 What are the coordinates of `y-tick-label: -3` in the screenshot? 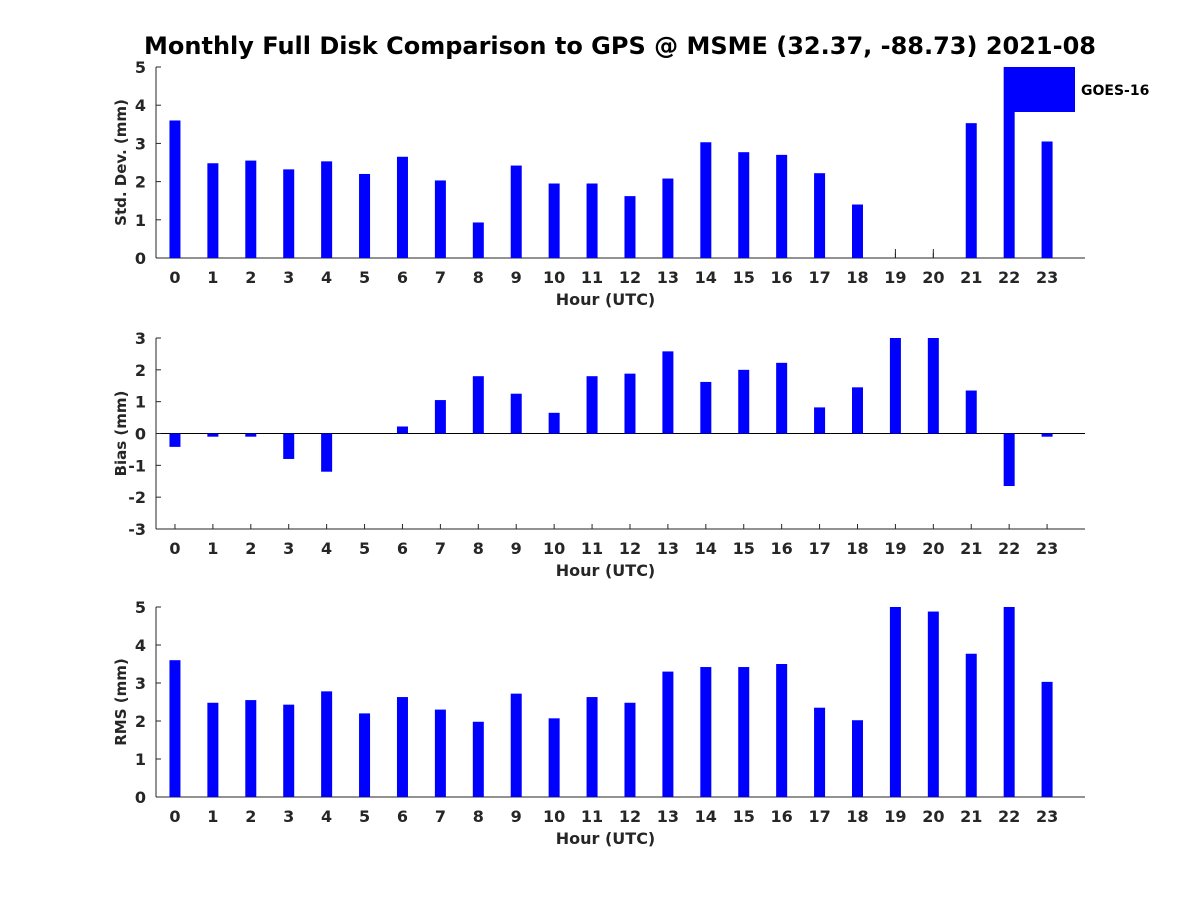 It's located at (137, 529).